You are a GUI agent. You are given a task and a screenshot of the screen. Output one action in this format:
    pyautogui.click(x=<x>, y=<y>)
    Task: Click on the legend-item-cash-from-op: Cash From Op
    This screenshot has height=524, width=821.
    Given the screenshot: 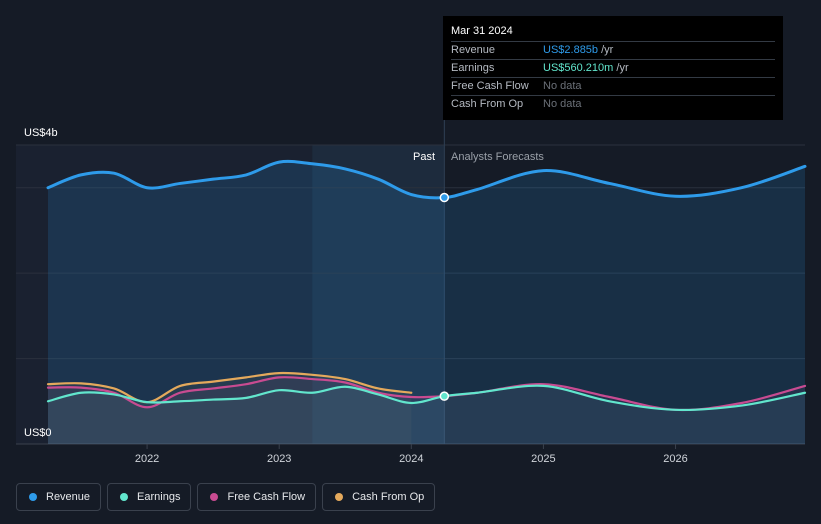 What is the action you would take?
    pyautogui.click(x=379, y=497)
    